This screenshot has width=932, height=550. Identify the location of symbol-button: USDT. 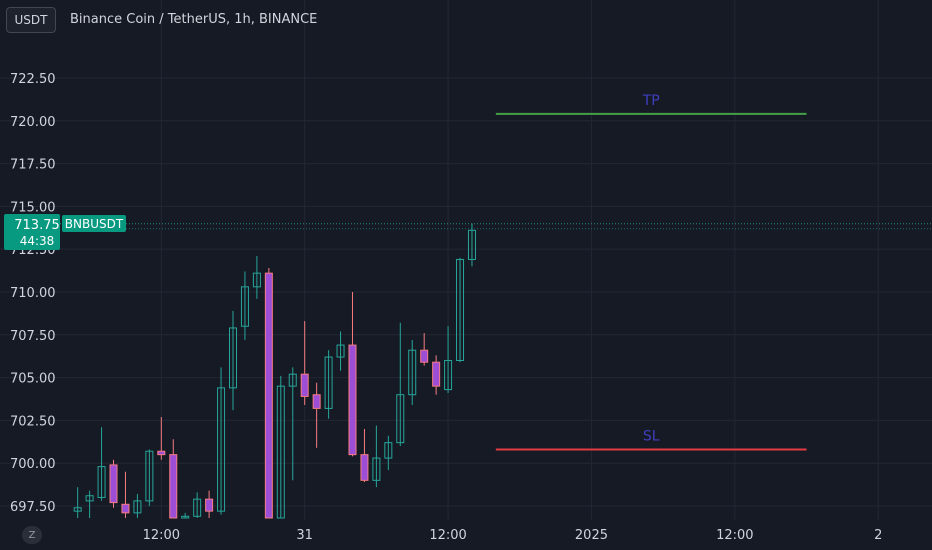
(31, 20).